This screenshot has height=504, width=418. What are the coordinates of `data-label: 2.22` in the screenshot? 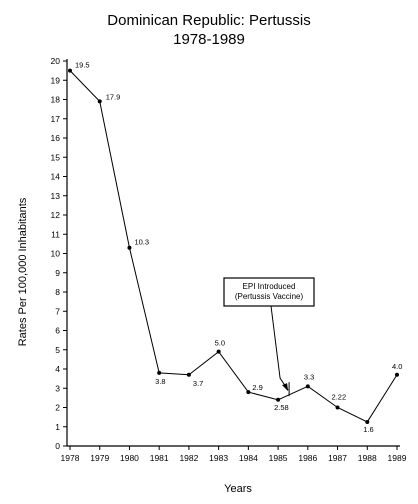 It's located at (339, 397).